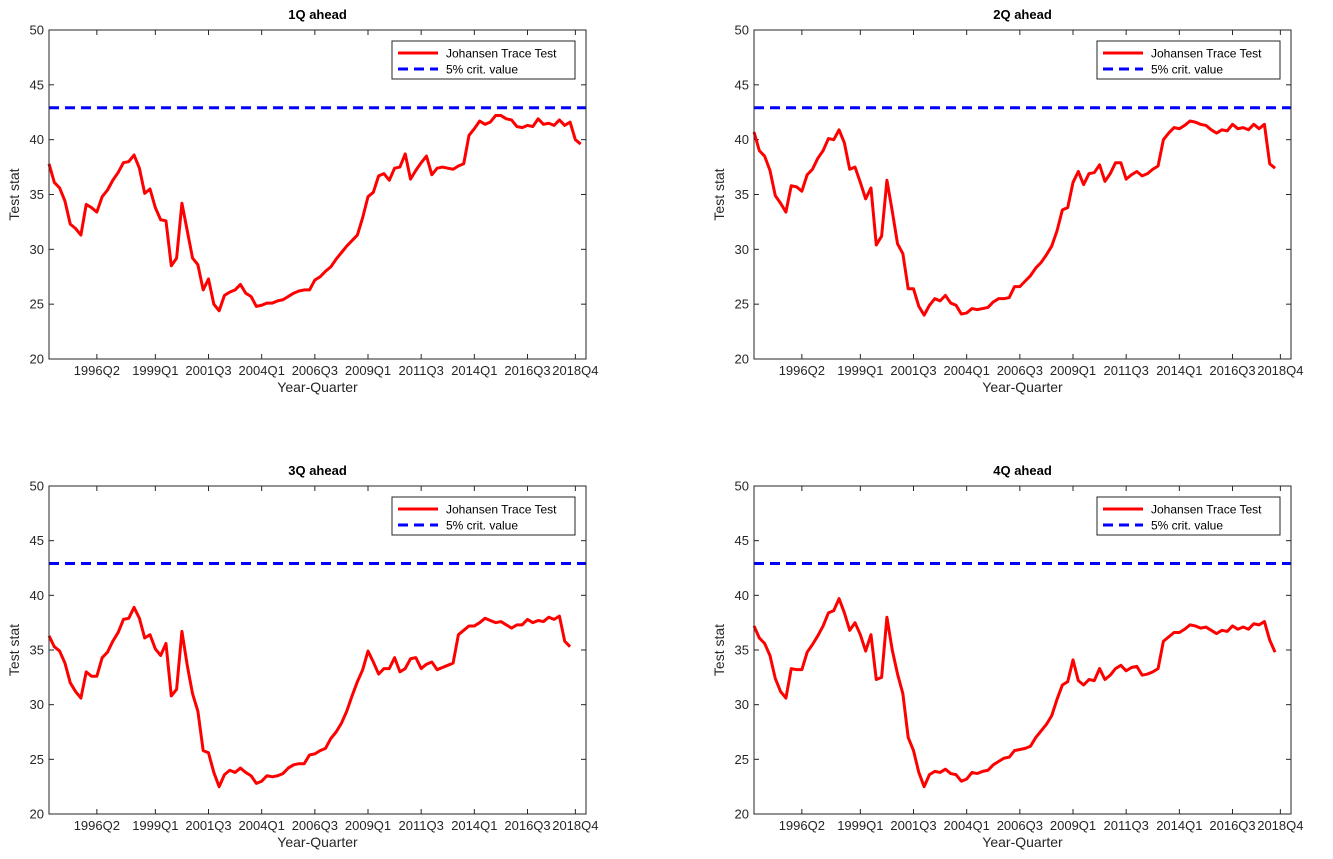 This screenshot has height=859, width=1333. What do you see at coordinates (1022, 14) in the screenshot?
I see `chart-title: 2Q ahead` at bounding box center [1022, 14].